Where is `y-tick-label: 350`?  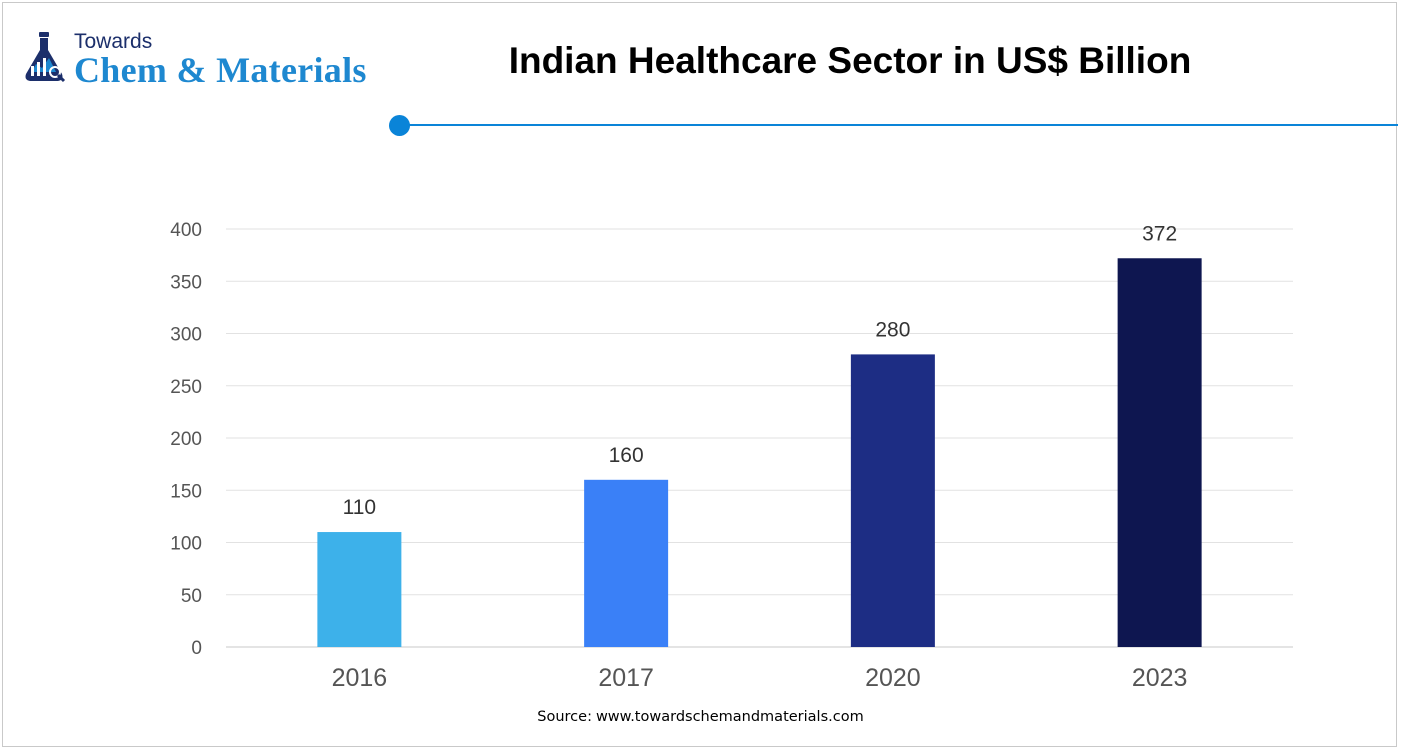 y-tick-label: 350 is located at coordinates (186, 282).